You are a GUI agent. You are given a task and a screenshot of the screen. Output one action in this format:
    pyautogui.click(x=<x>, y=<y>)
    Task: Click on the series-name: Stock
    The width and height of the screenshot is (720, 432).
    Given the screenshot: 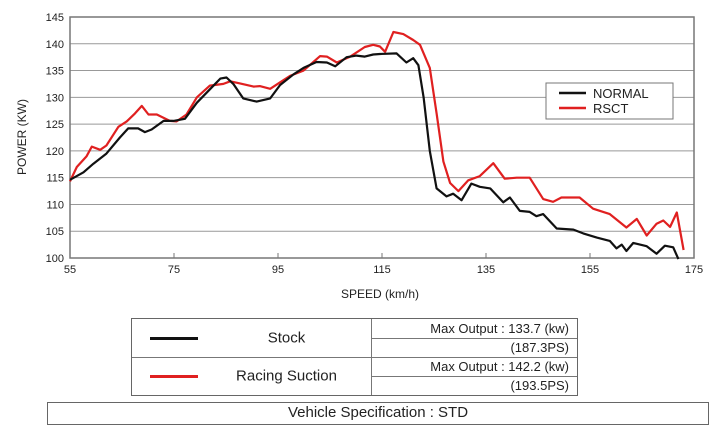 What is the action you would take?
    pyautogui.click(x=286, y=338)
    